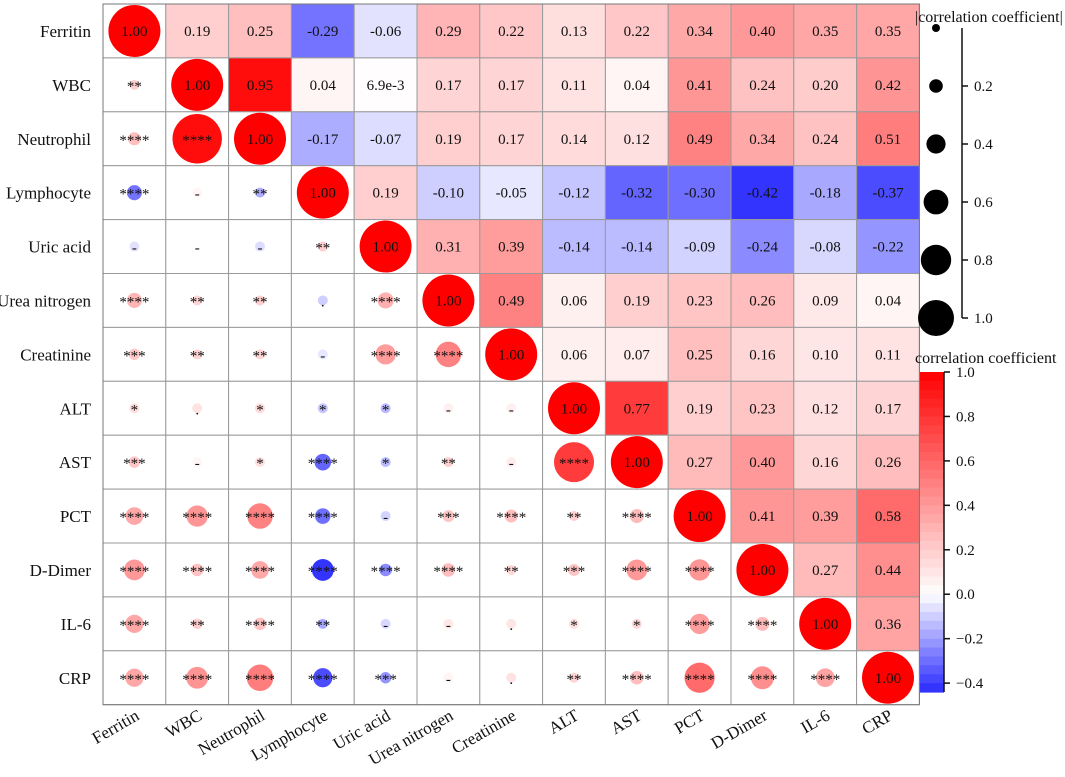 This screenshot has height=777, width=1065. I want to click on cell-value-label: -0.30, so click(699, 194).